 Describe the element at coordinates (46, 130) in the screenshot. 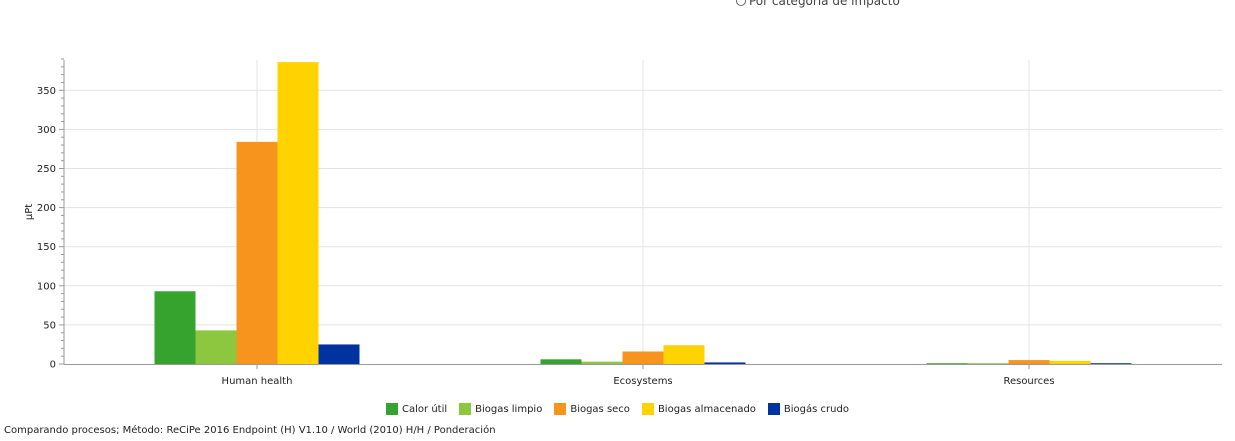

I see `y-tick-label: 300` at that location.